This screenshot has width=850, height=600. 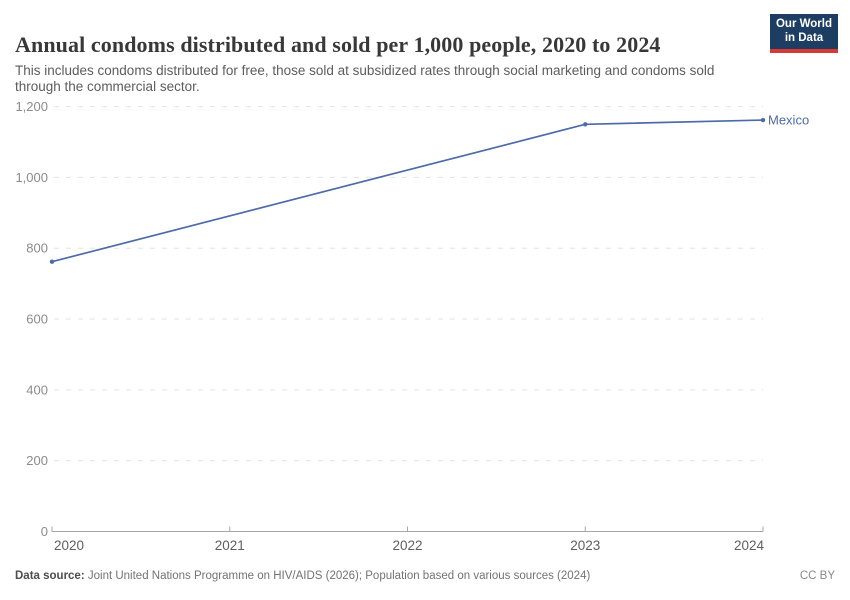 I want to click on owid-logo-line2: in Data, so click(x=804, y=37).